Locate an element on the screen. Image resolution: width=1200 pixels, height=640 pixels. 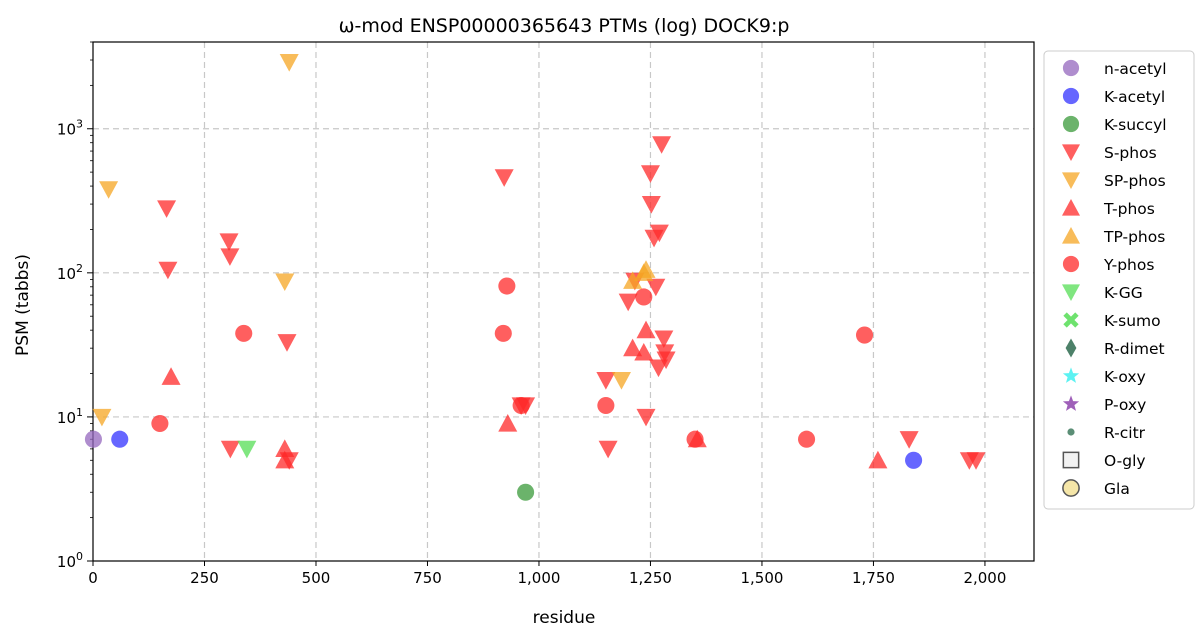
y-axis-label: PSM (tabbs) is located at coordinates (23, 305).